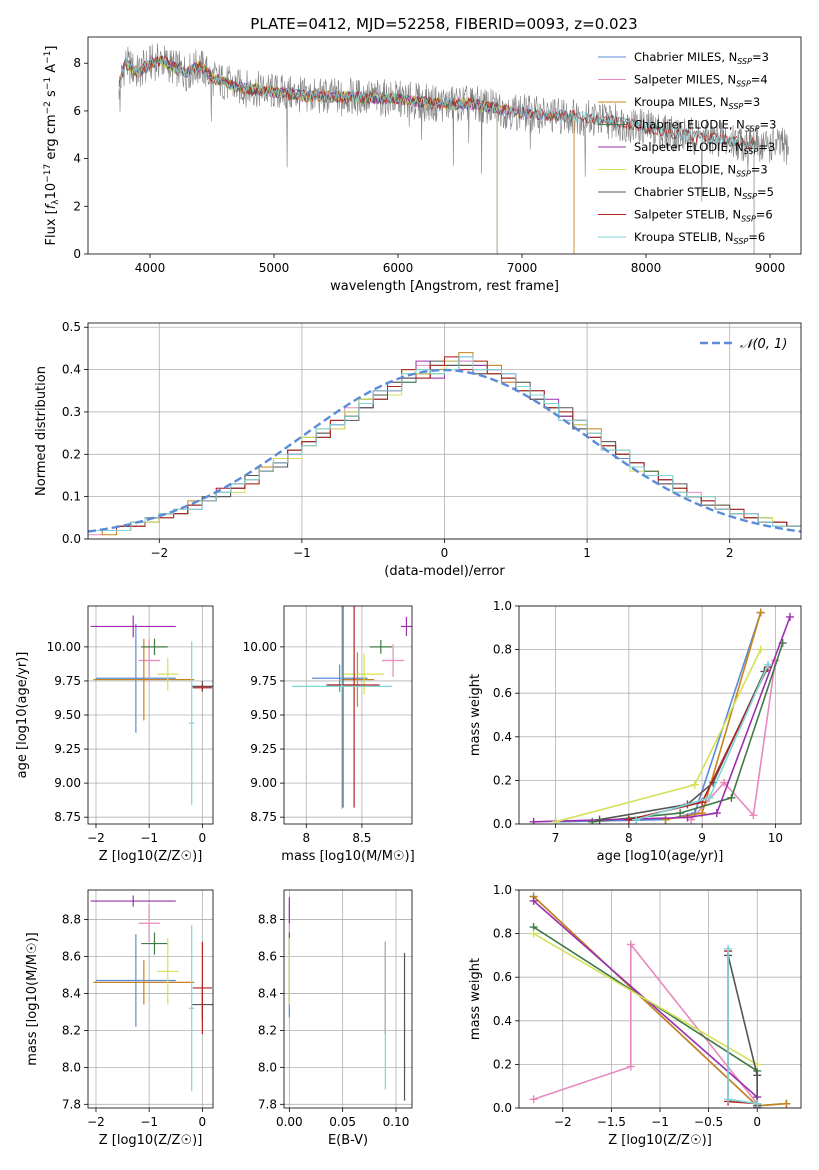 The height and width of the screenshot is (1170, 819). I want to click on y-tick-label: 2, so click(77, 206).